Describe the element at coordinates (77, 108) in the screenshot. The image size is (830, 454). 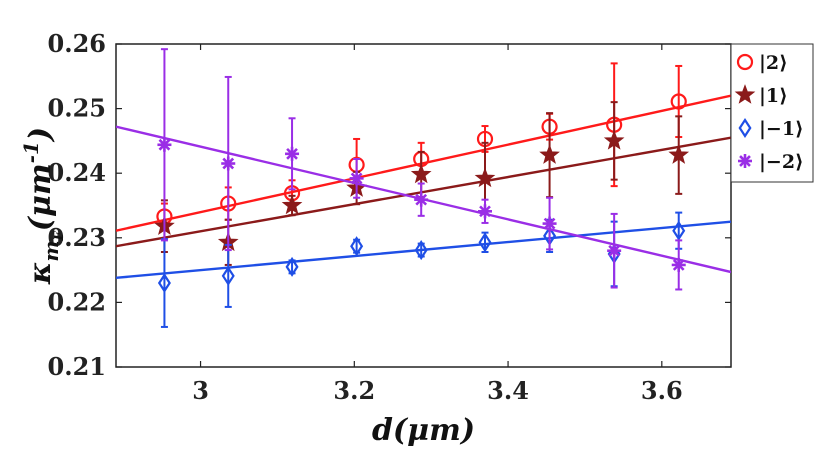
I see `y-tick-label: 0.25` at that location.